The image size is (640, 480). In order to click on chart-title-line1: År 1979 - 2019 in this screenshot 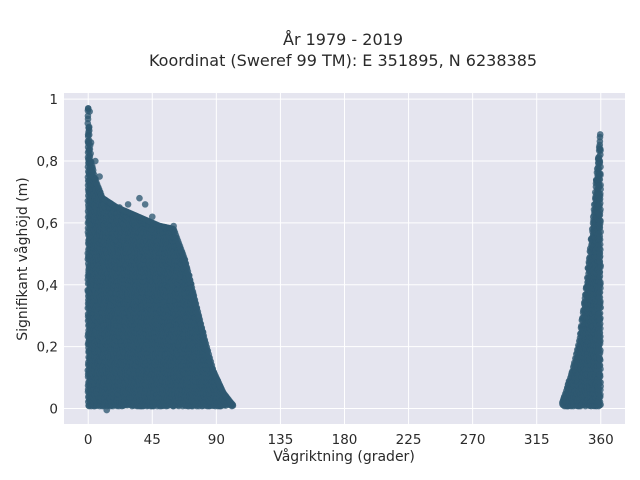, I will do `click(343, 39)`.